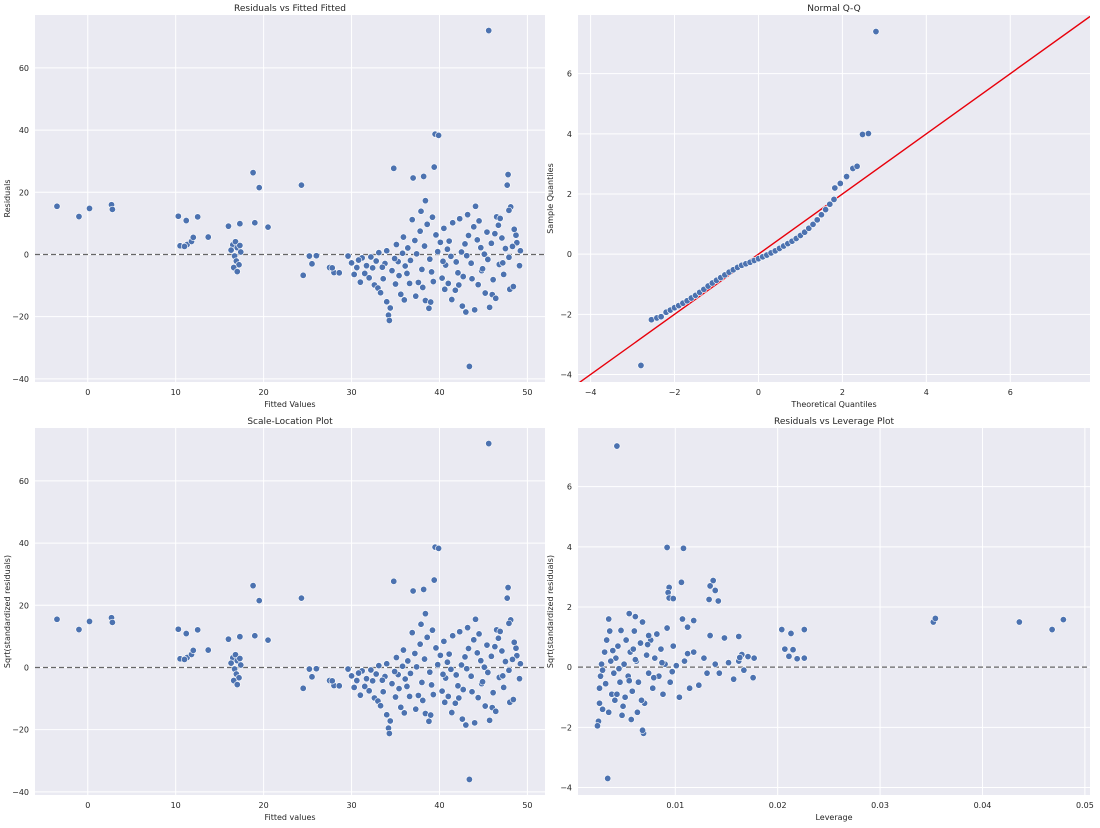 This screenshot has height=828, width=1100. I want to click on y-tick-label: 60, so click(24, 68).